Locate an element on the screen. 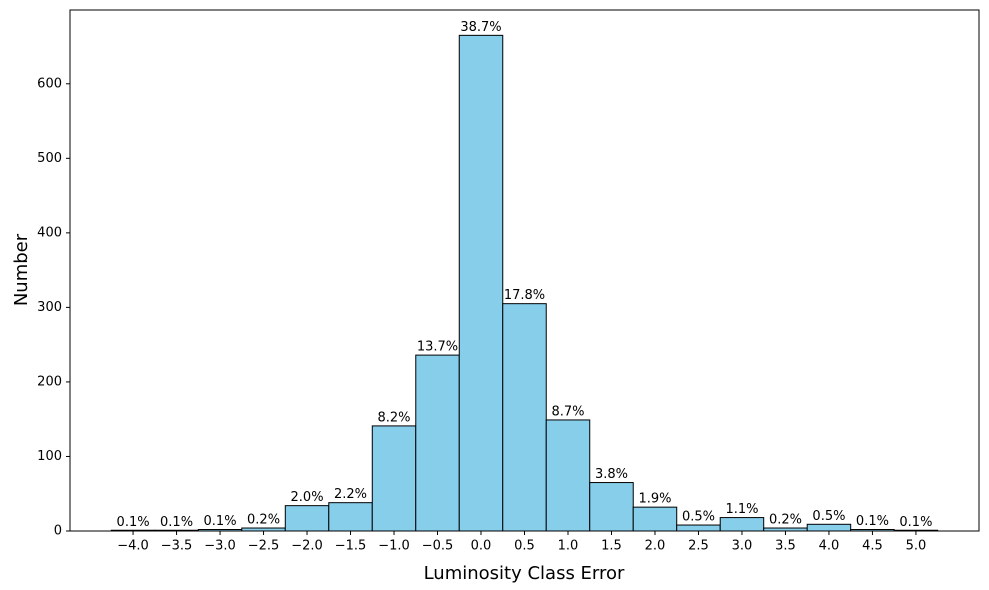  bar-label: 1.1% is located at coordinates (741, 509).